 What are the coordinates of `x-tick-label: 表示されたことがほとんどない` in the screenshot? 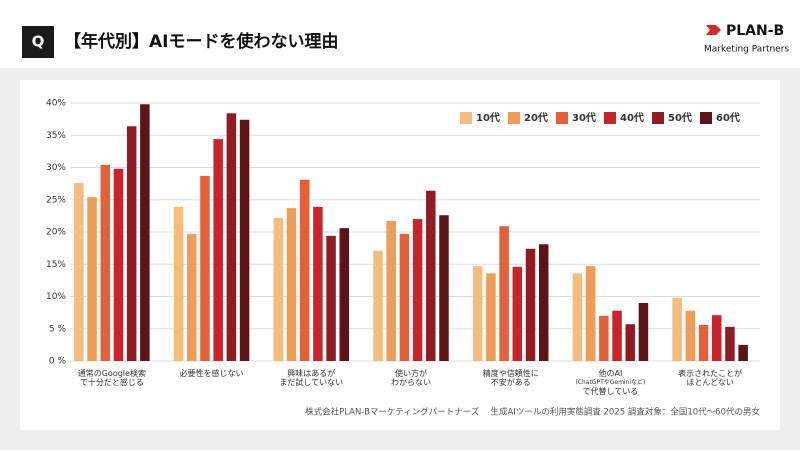 It's located at (710, 377).